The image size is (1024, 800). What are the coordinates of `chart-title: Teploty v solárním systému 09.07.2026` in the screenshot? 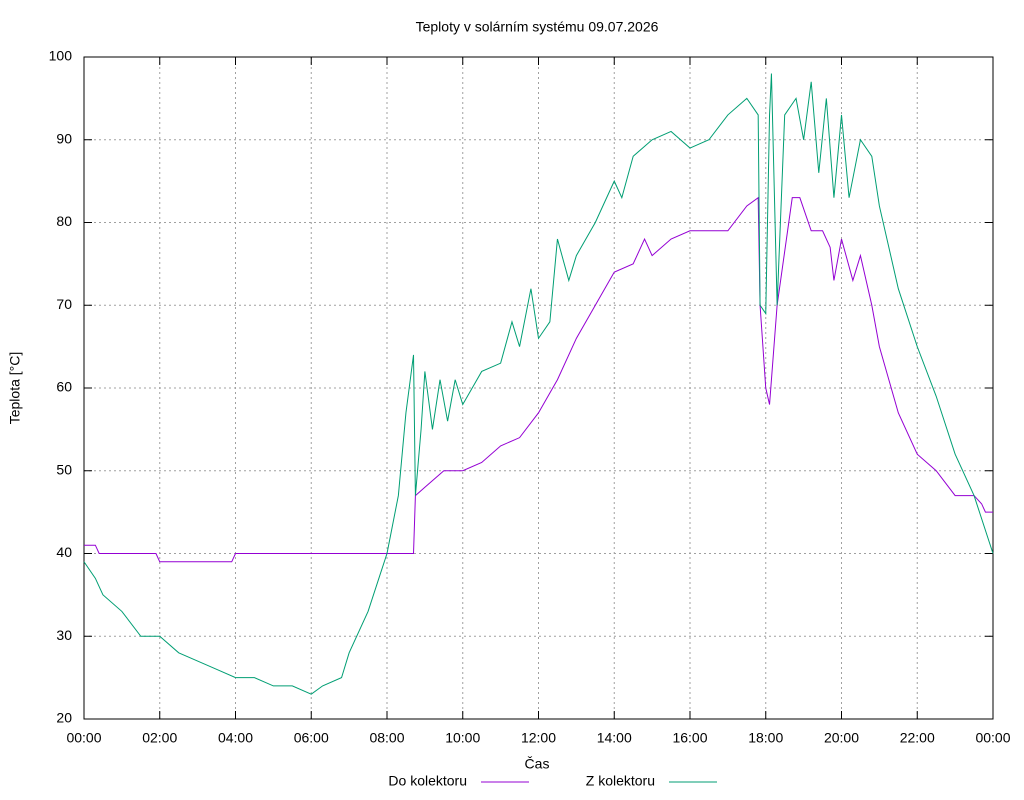 It's located at (537, 27).